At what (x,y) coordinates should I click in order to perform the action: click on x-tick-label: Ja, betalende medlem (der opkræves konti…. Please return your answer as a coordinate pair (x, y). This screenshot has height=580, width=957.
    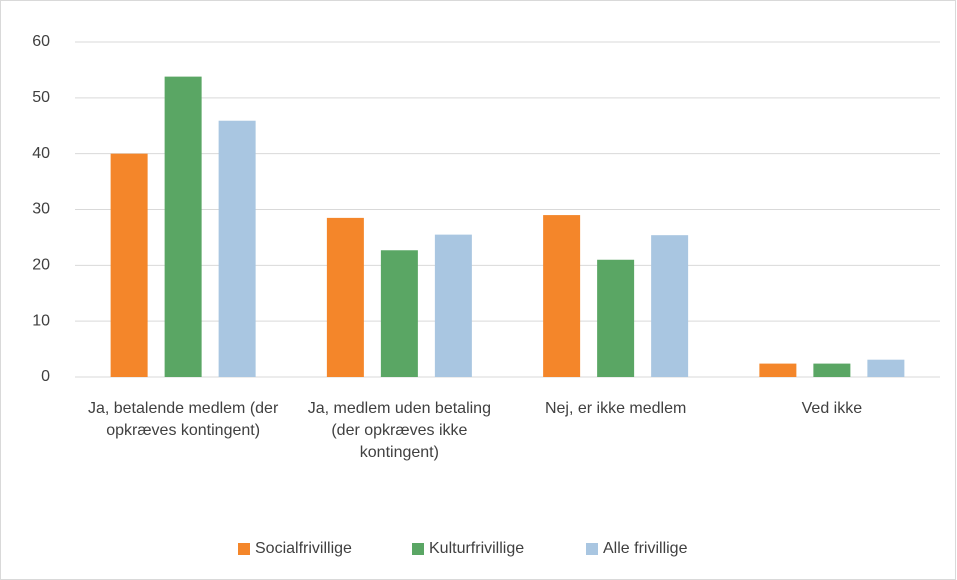
    Looking at the image, I should click on (183, 419).